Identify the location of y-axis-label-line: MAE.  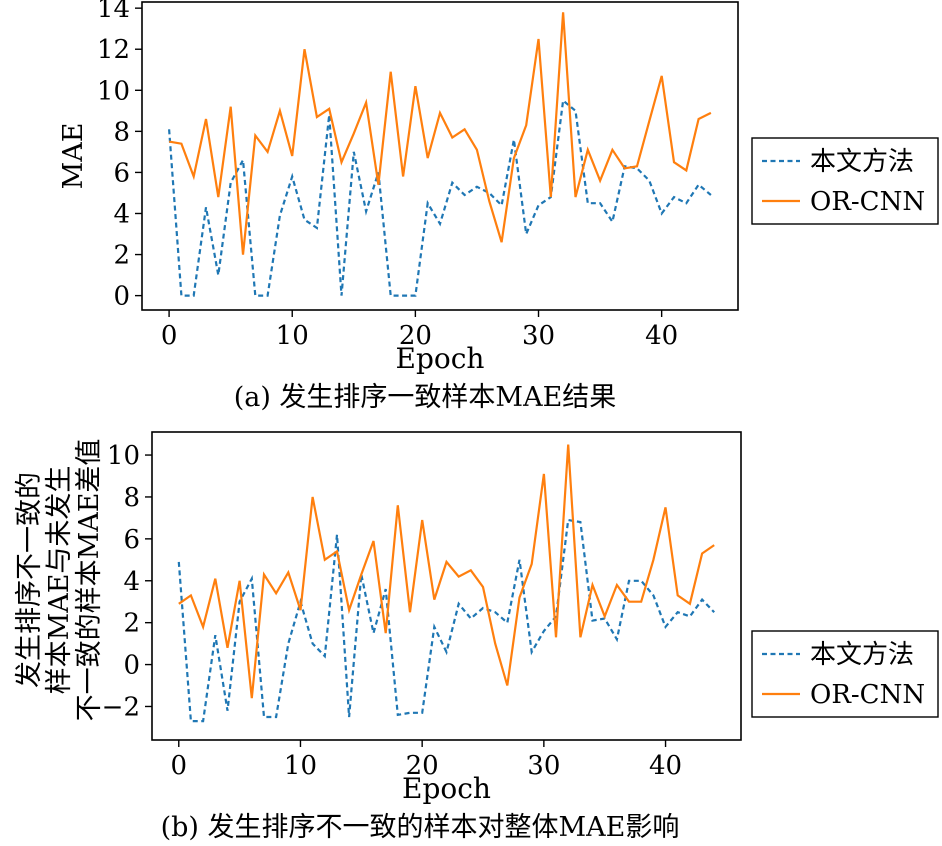
(73, 156).